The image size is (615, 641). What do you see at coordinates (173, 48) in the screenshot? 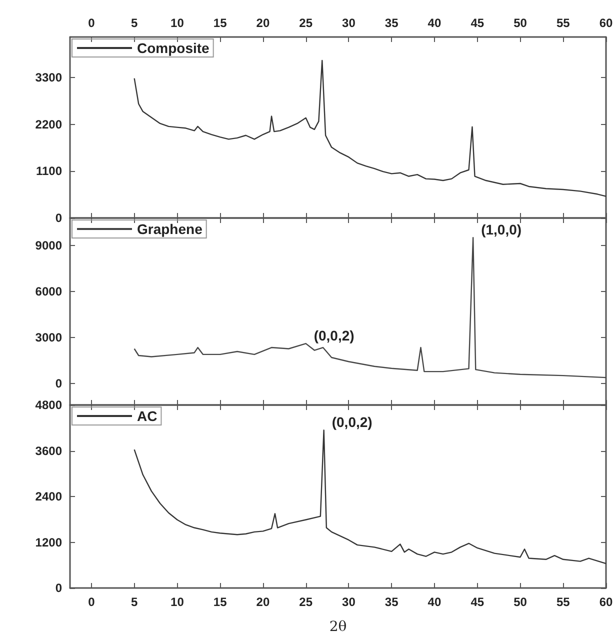
I see `legend-label: Composite` at bounding box center [173, 48].